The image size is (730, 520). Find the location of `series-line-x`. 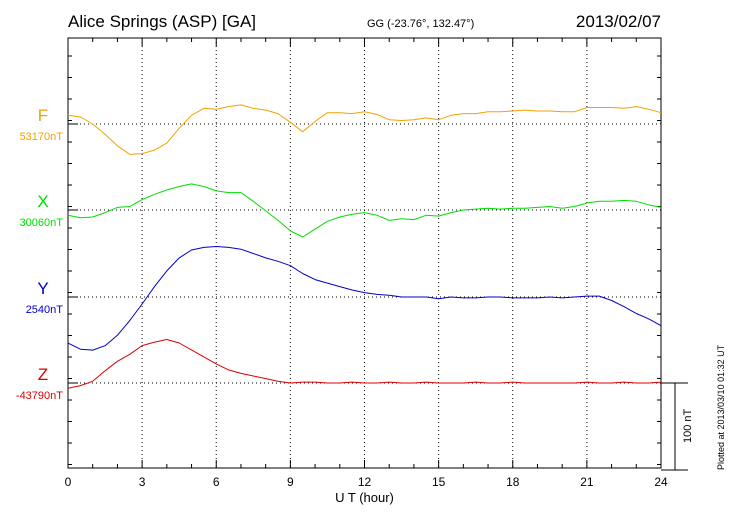

series-line-x is located at coordinates (364, 210).